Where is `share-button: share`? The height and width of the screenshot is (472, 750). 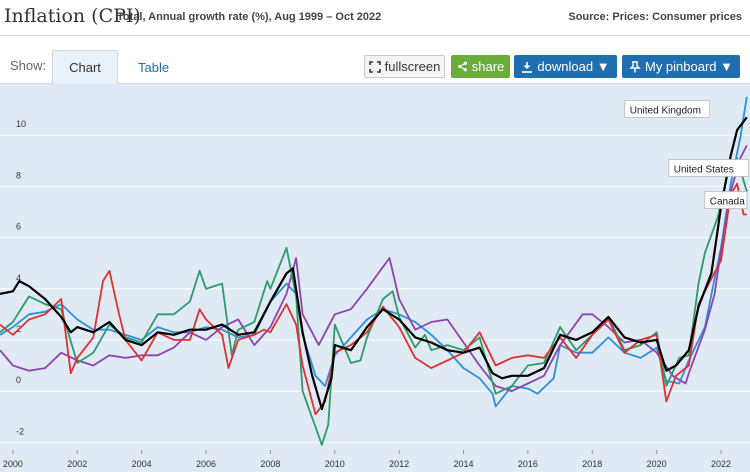 share-button: share is located at coordinates (480, 66).